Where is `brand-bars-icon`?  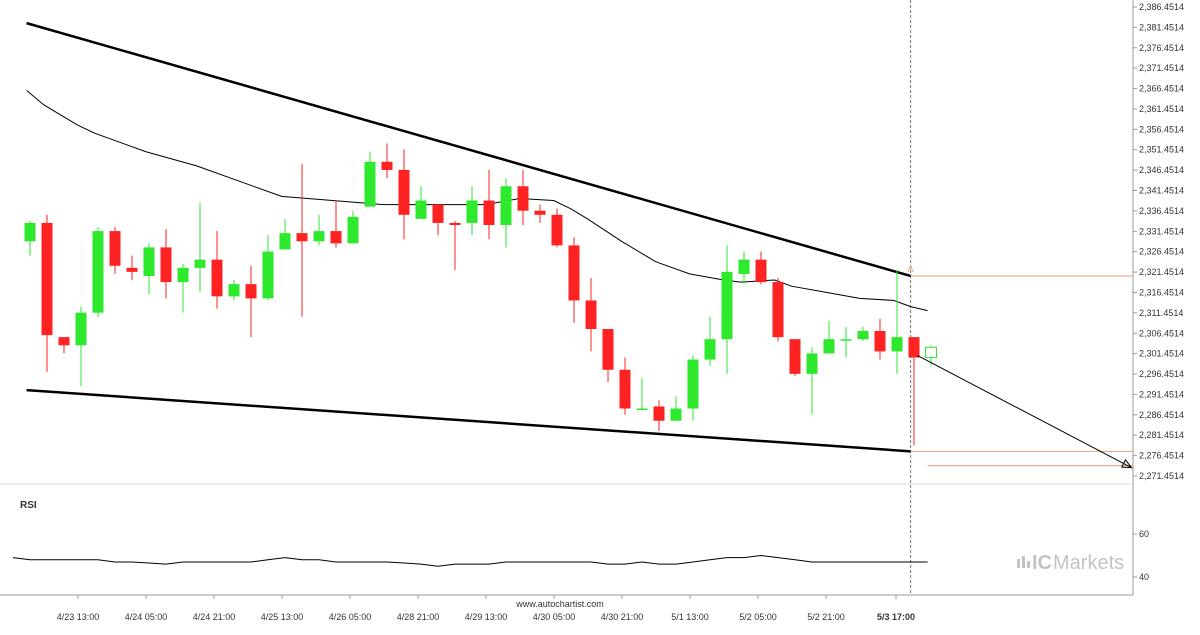
brand-bars-icon is located at coordinates (1023, 562).